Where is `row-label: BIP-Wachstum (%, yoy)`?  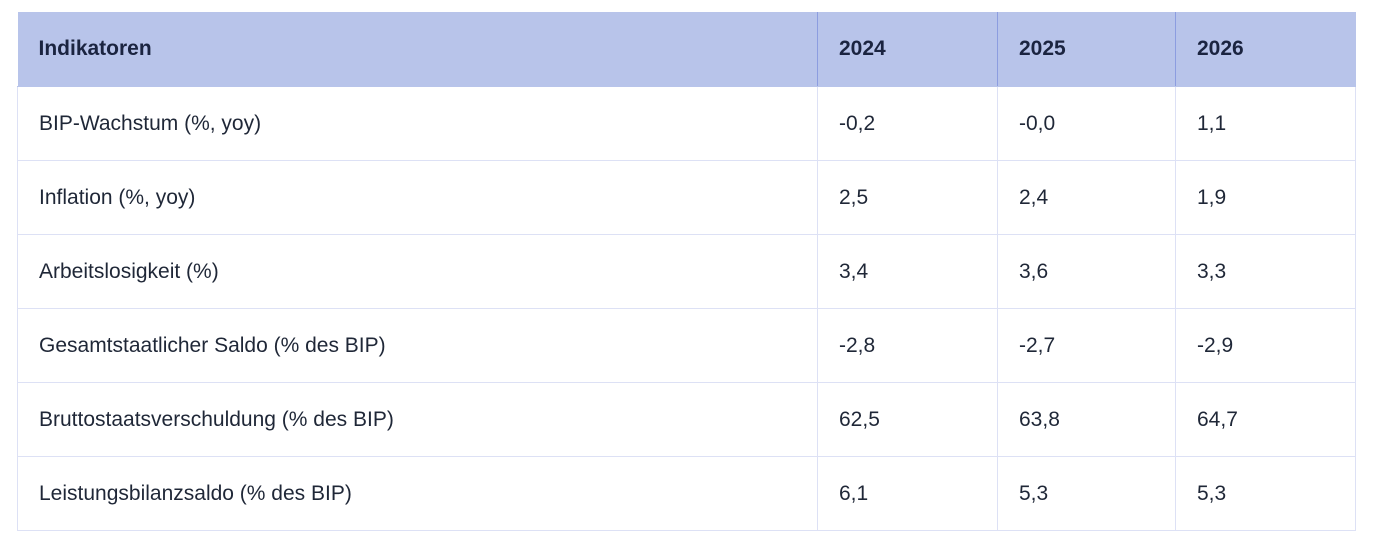 row-label: BIP-Wachstum (%, yoy) is located at coordinates (417, 123).